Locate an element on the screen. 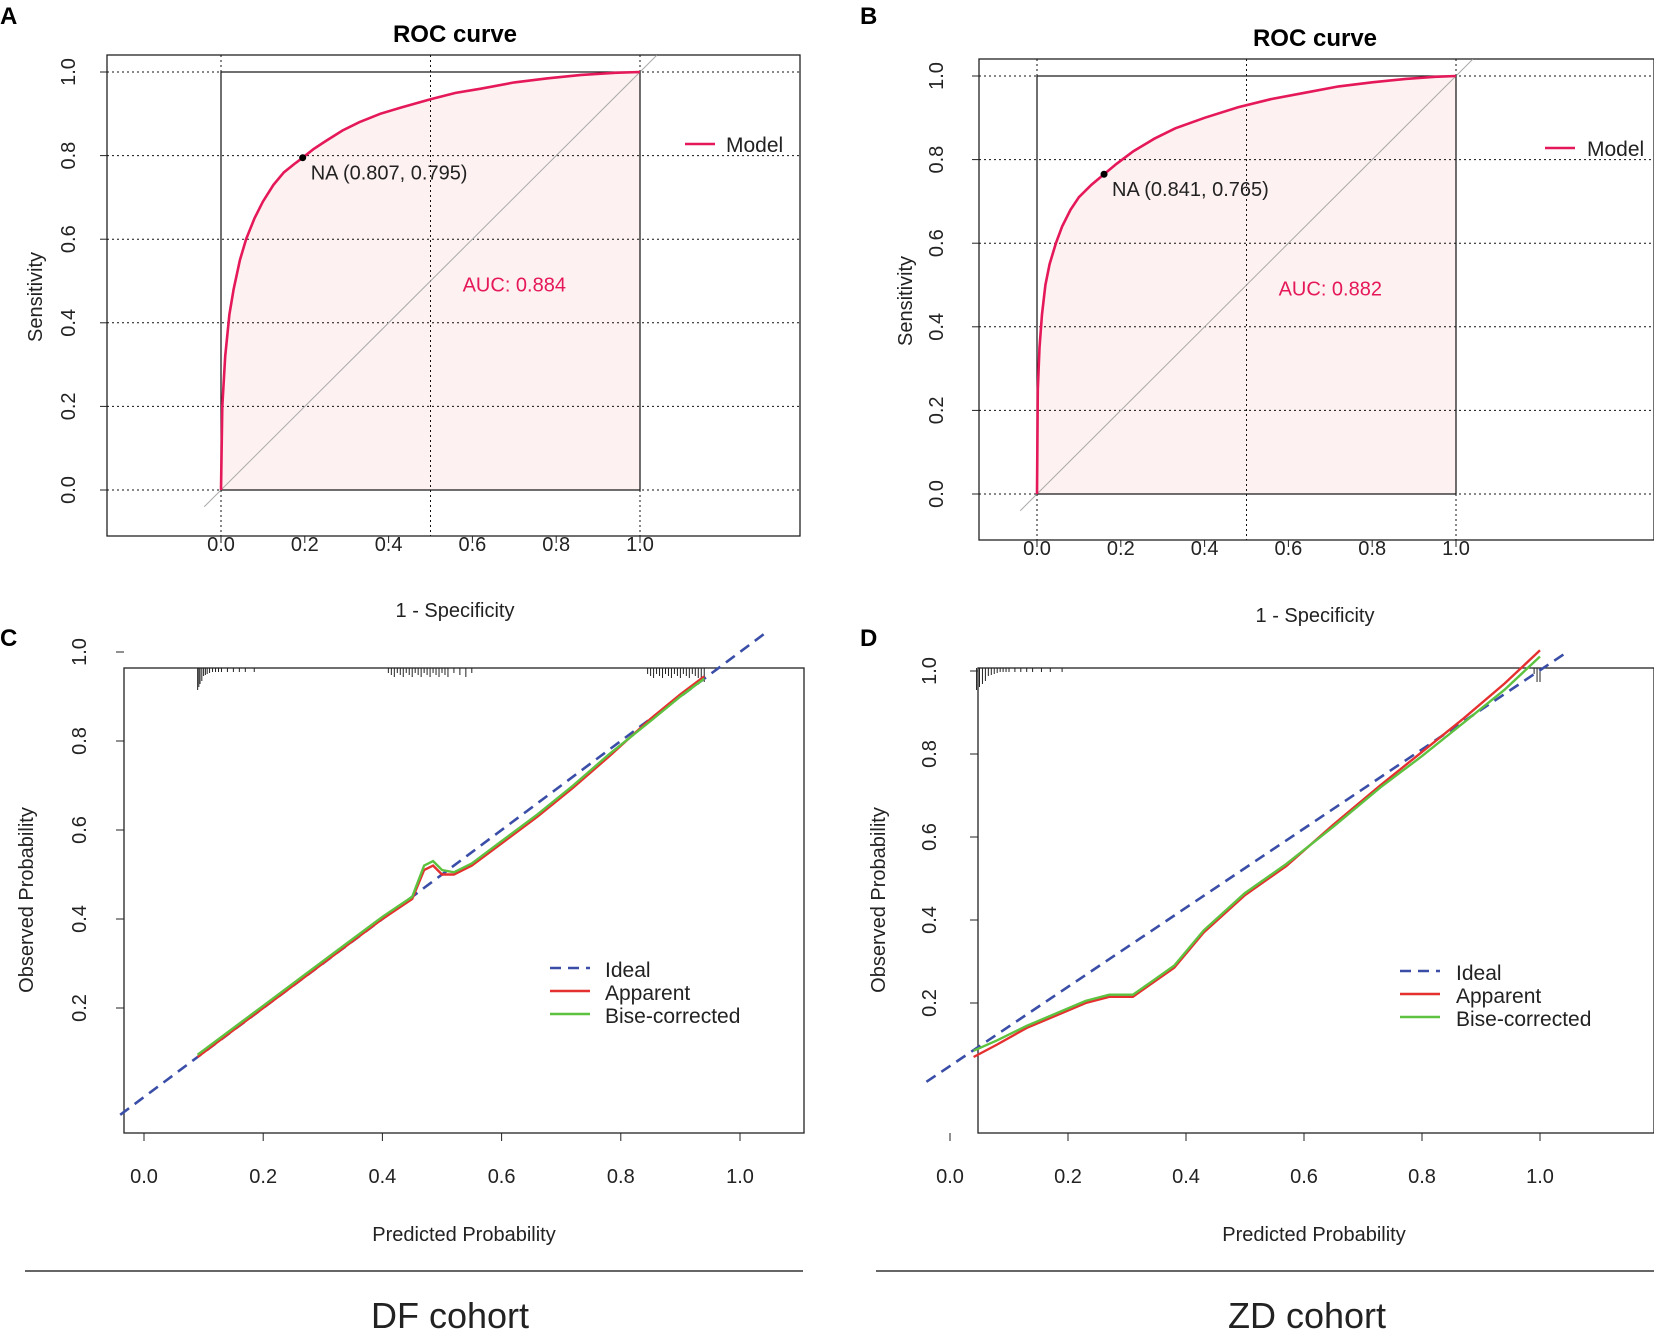 The height and width of the screenshot is (1330, 1654). ideal-line-d is located at coordinates (1245, 868).